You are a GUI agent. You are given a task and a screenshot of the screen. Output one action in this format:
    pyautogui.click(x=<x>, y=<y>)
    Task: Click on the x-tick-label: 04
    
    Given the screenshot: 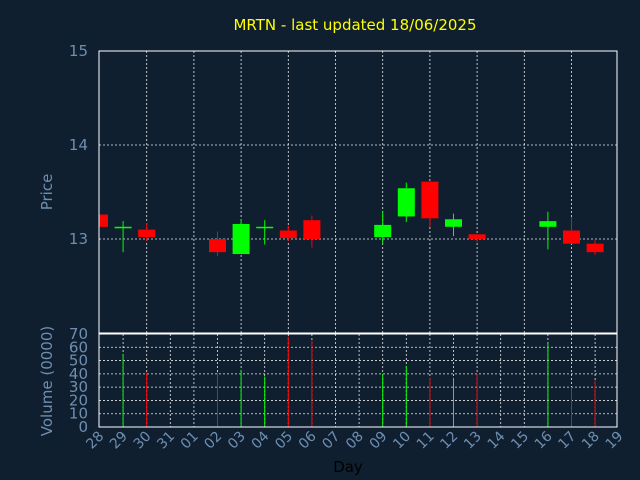 What is the action you would take?
    pyautogui.click(x=261, y=440)
    